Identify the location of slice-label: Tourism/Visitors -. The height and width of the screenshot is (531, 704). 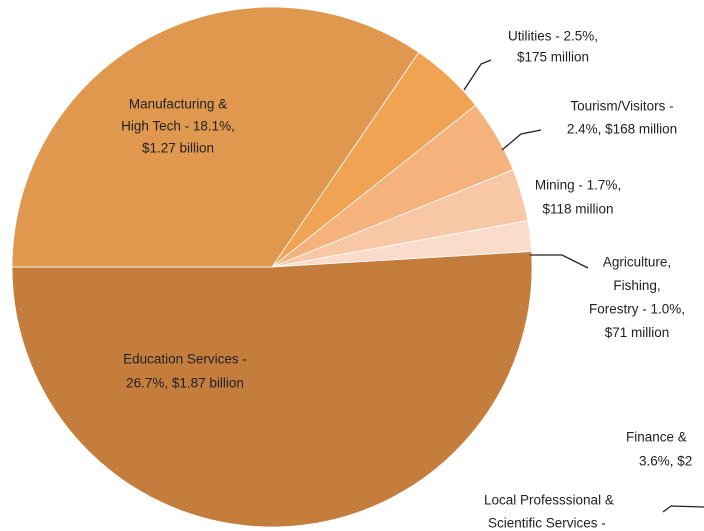
(621, 106).